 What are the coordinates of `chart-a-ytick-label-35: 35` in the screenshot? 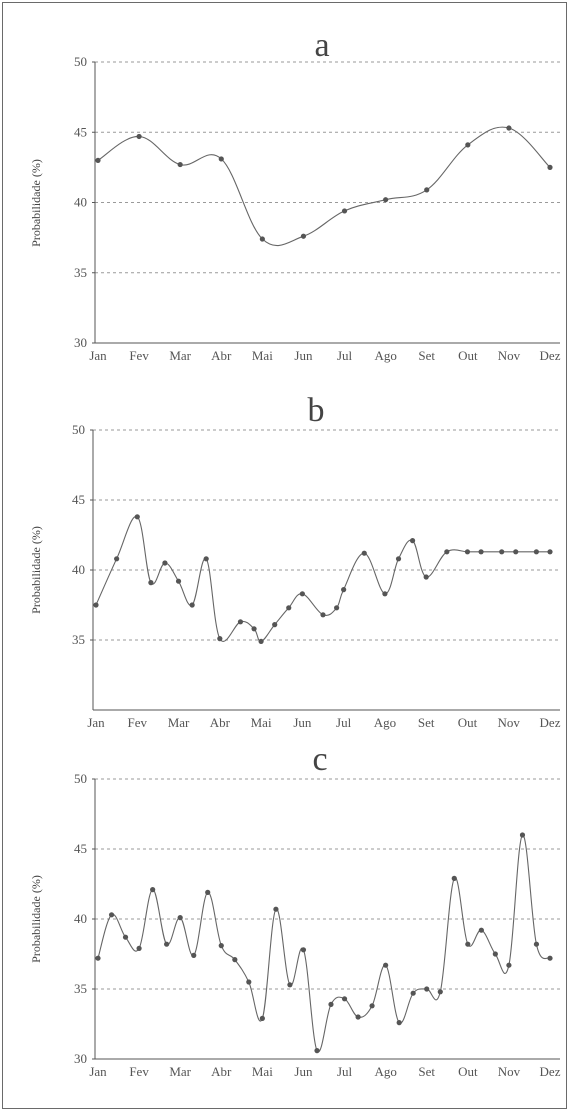 It's located at (80, 272).